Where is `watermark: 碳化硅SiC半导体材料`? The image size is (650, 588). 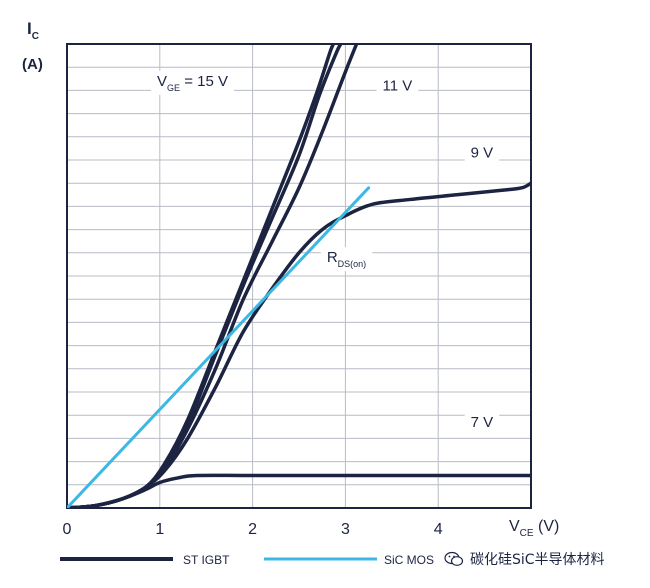
watermark: 碳化硅SiC半导体材料 is located at coordinates (524, 559).